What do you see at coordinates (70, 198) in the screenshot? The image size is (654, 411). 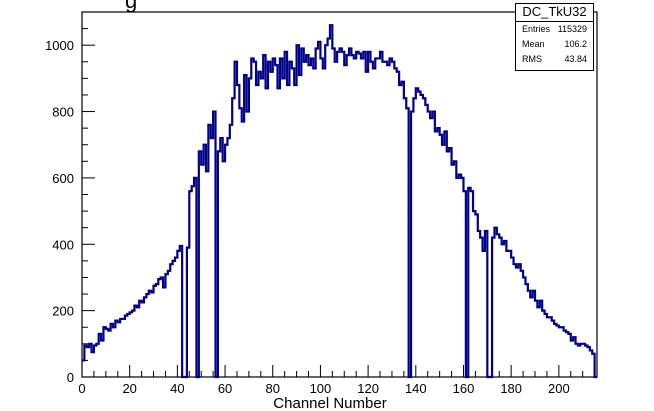 I see `y-axis: 0 200 400 600 800 1000` at bounding box center [70, 198].